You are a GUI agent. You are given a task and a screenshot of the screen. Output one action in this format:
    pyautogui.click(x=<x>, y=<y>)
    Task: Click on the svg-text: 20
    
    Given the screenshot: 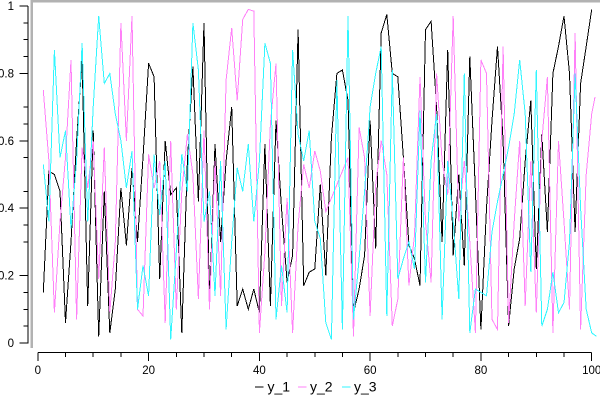 What is the action you would take?
    pyautogui.click(x=148, y=371)
    